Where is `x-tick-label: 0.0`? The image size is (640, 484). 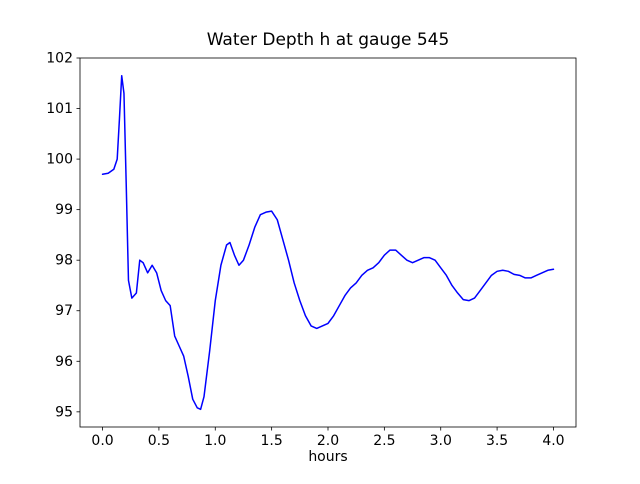 x-tick-label: 0.0 is located at coordinates (102, 441).